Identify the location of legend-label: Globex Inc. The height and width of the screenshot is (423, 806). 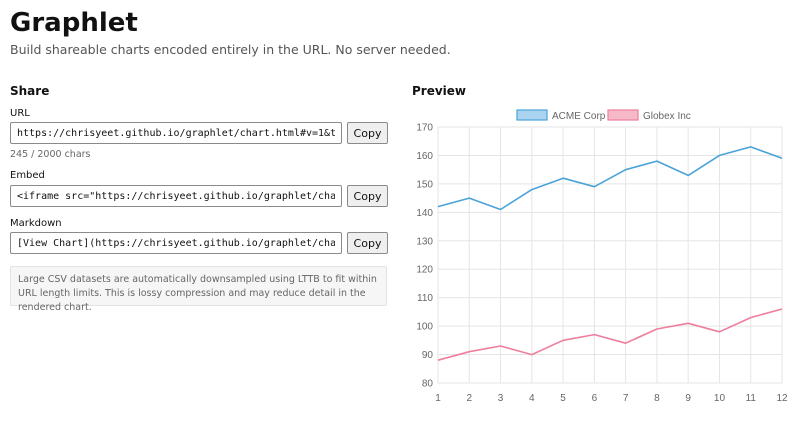
(667, 116).